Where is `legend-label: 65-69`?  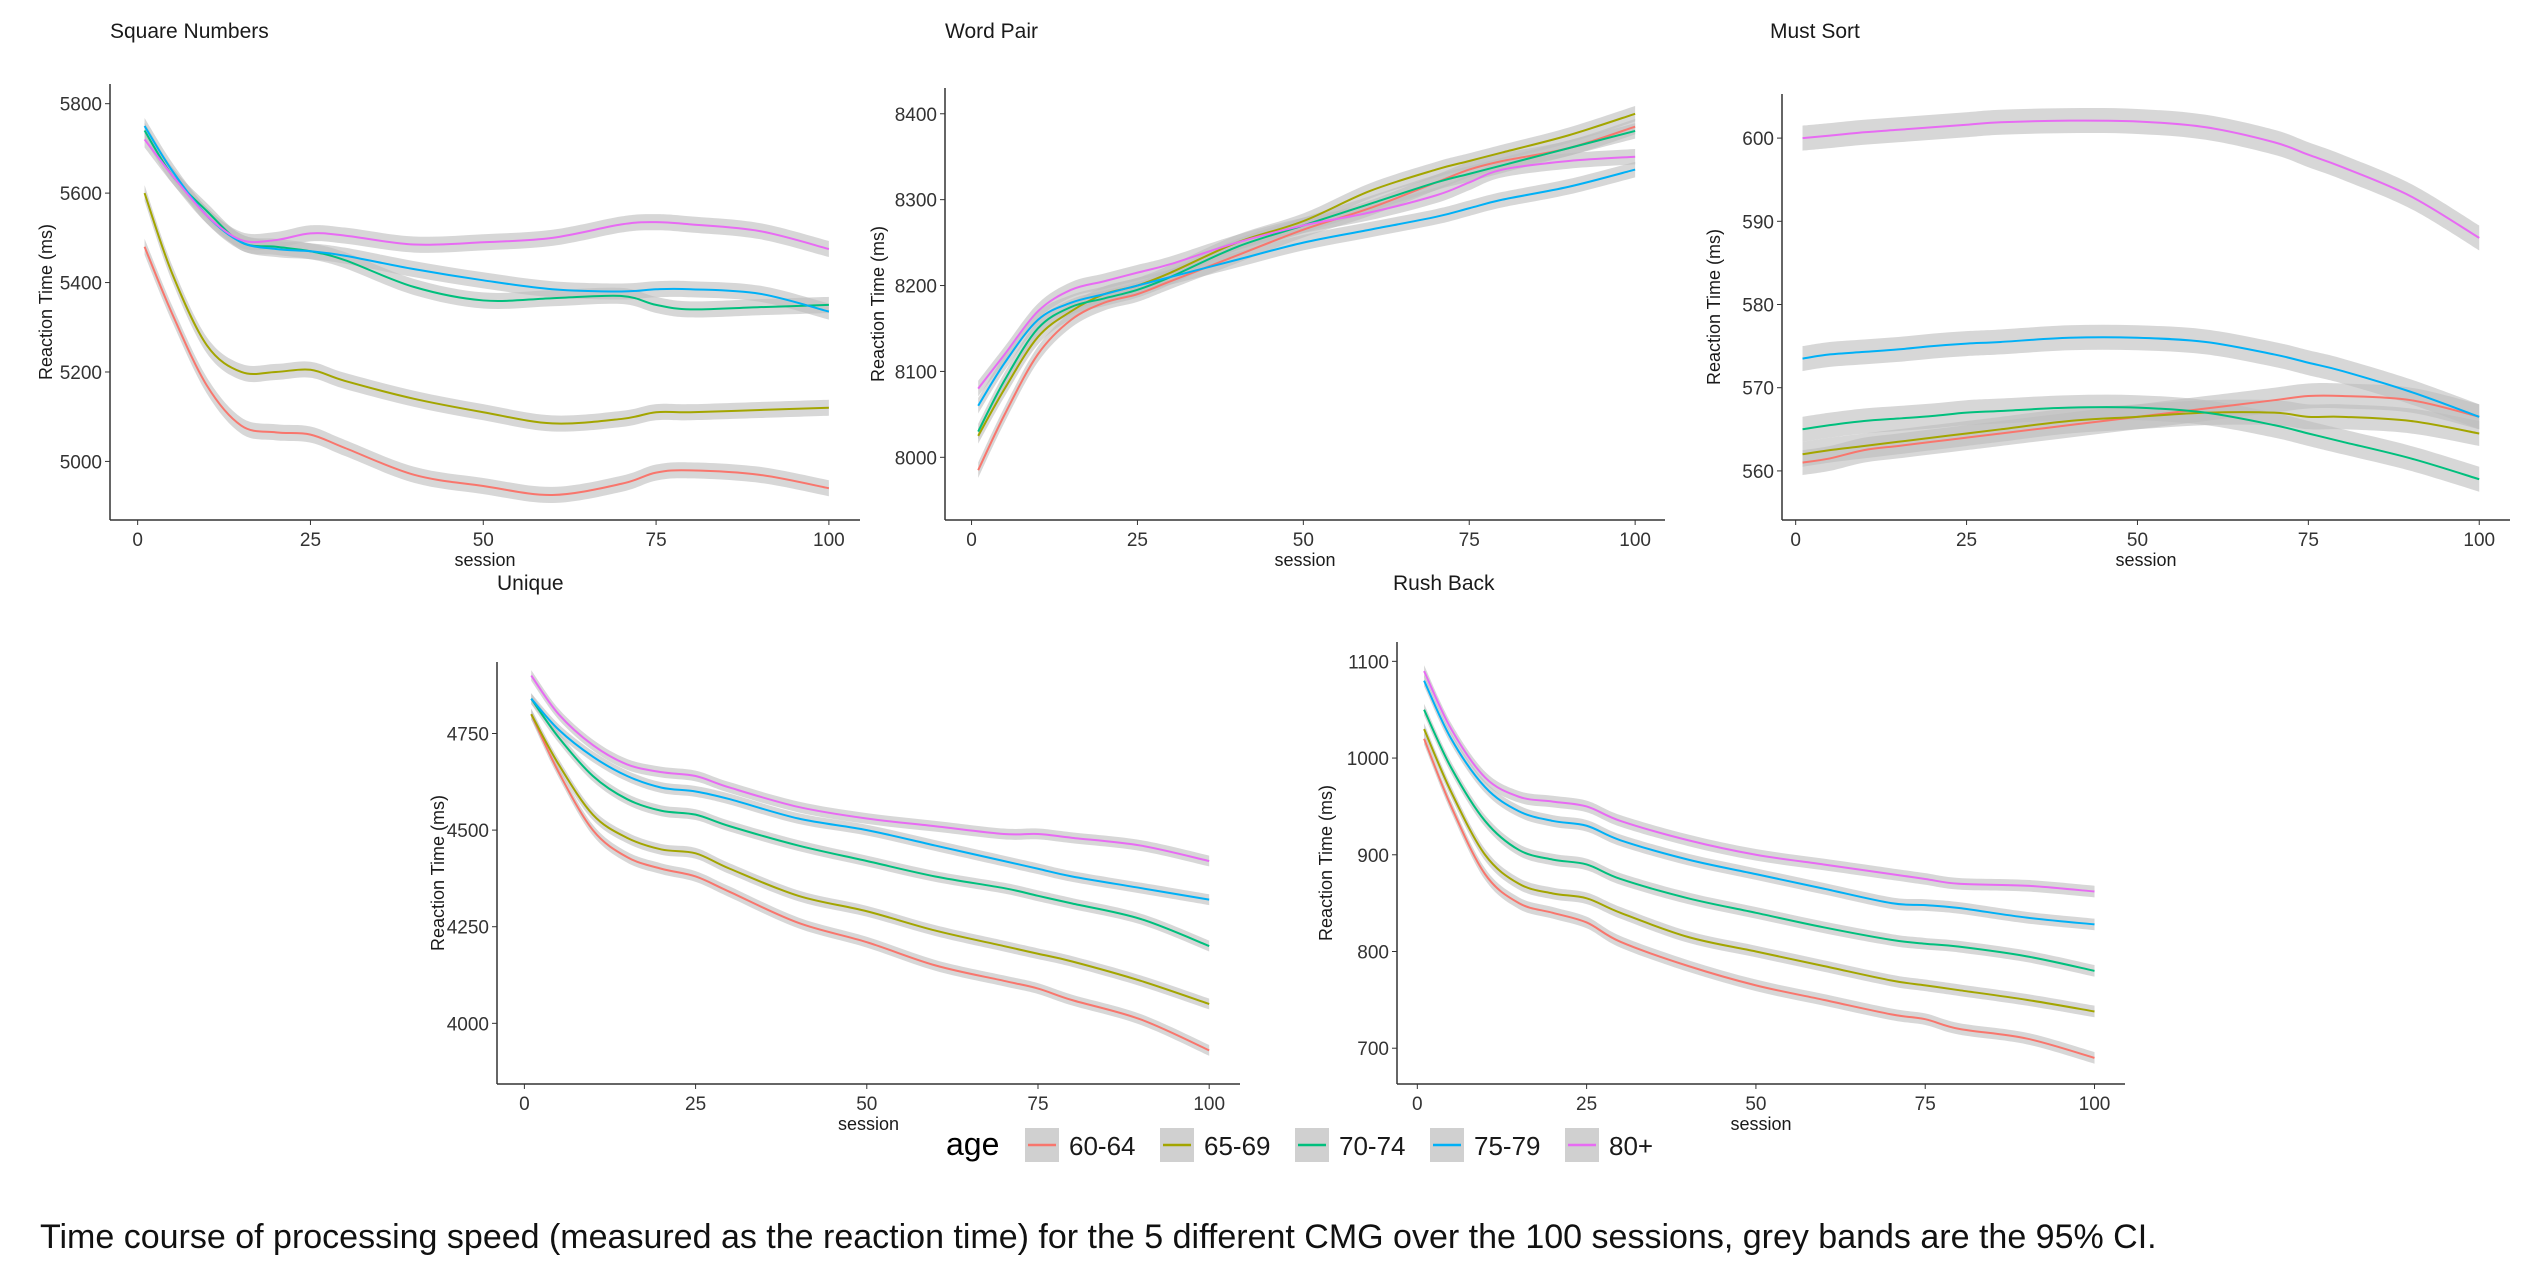 legend-label: 65-69 is located at coordinates (1237, 1146).